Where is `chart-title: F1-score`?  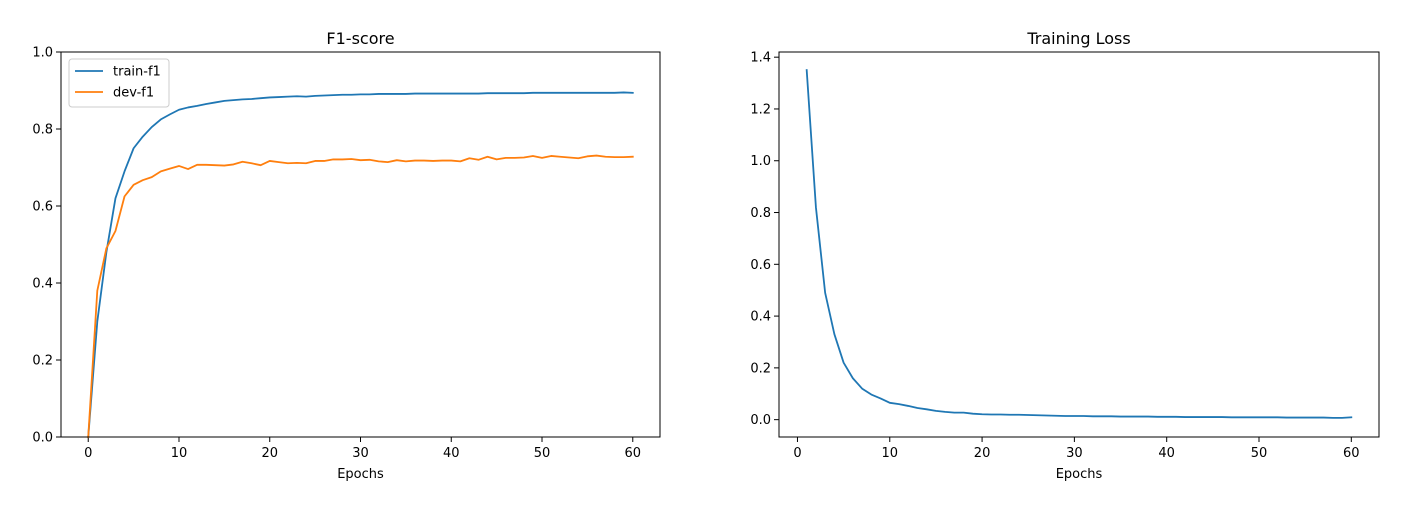 chart-title: F1-score is located at coordinates (360, 38).